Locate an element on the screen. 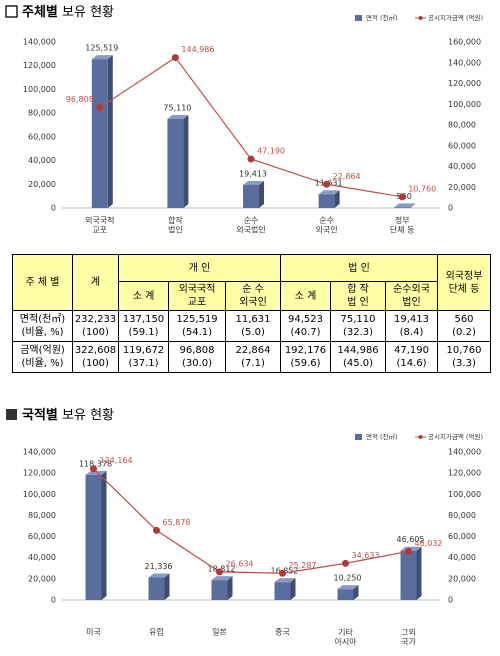  table-cell: 119,672 (37.1) is located at coordinates (143, 357).